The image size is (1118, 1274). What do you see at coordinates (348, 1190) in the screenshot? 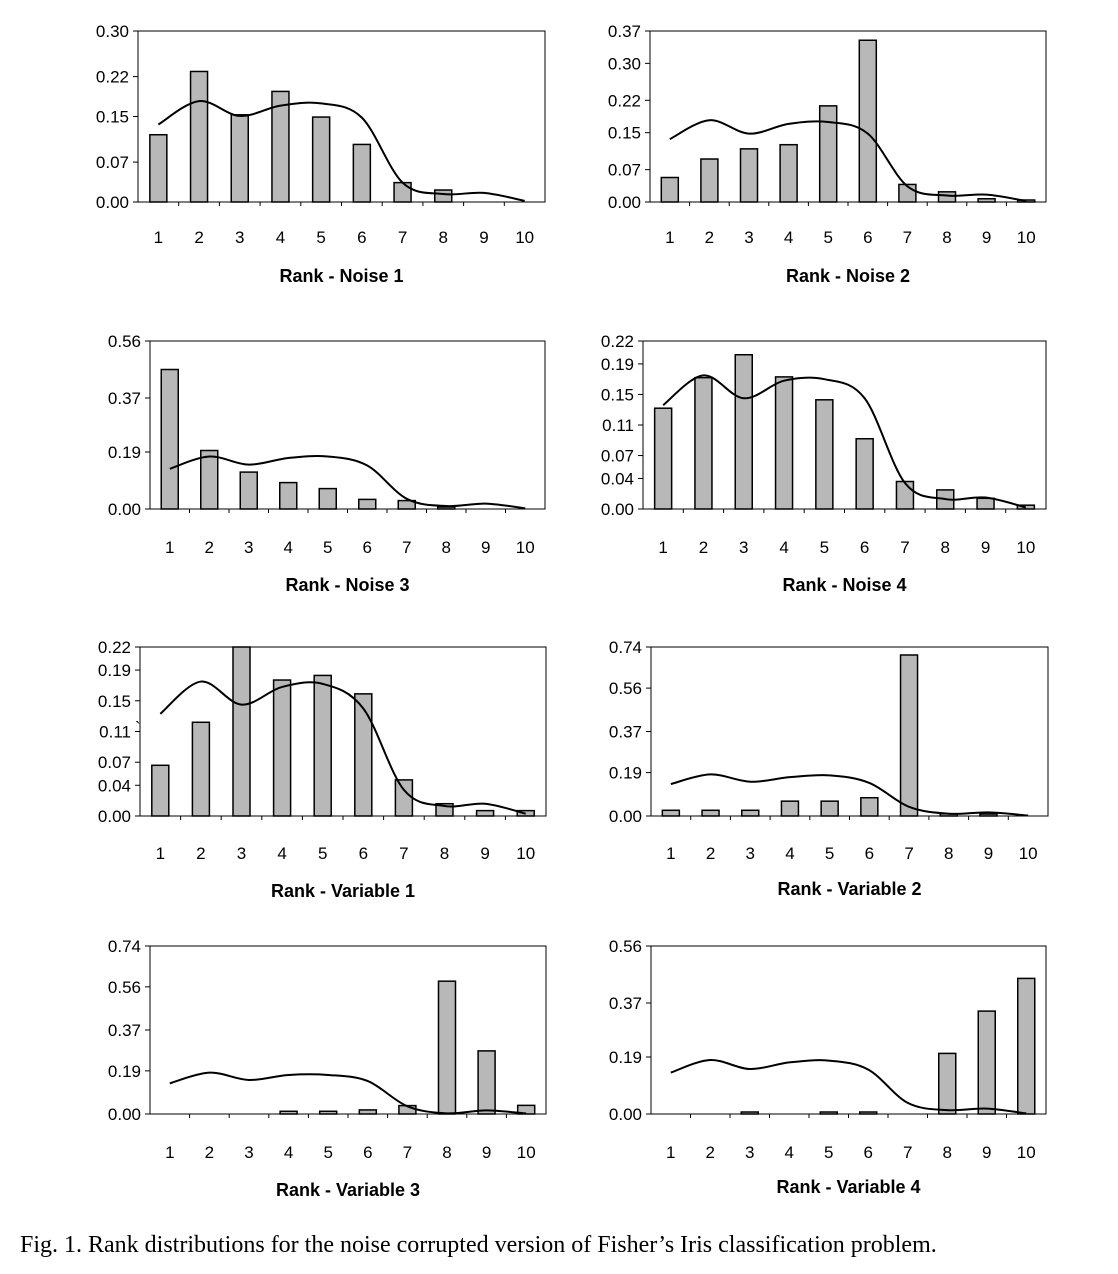
I see `x-axis-label: Rank - Variable 3` at bounding box center [348, 1190].